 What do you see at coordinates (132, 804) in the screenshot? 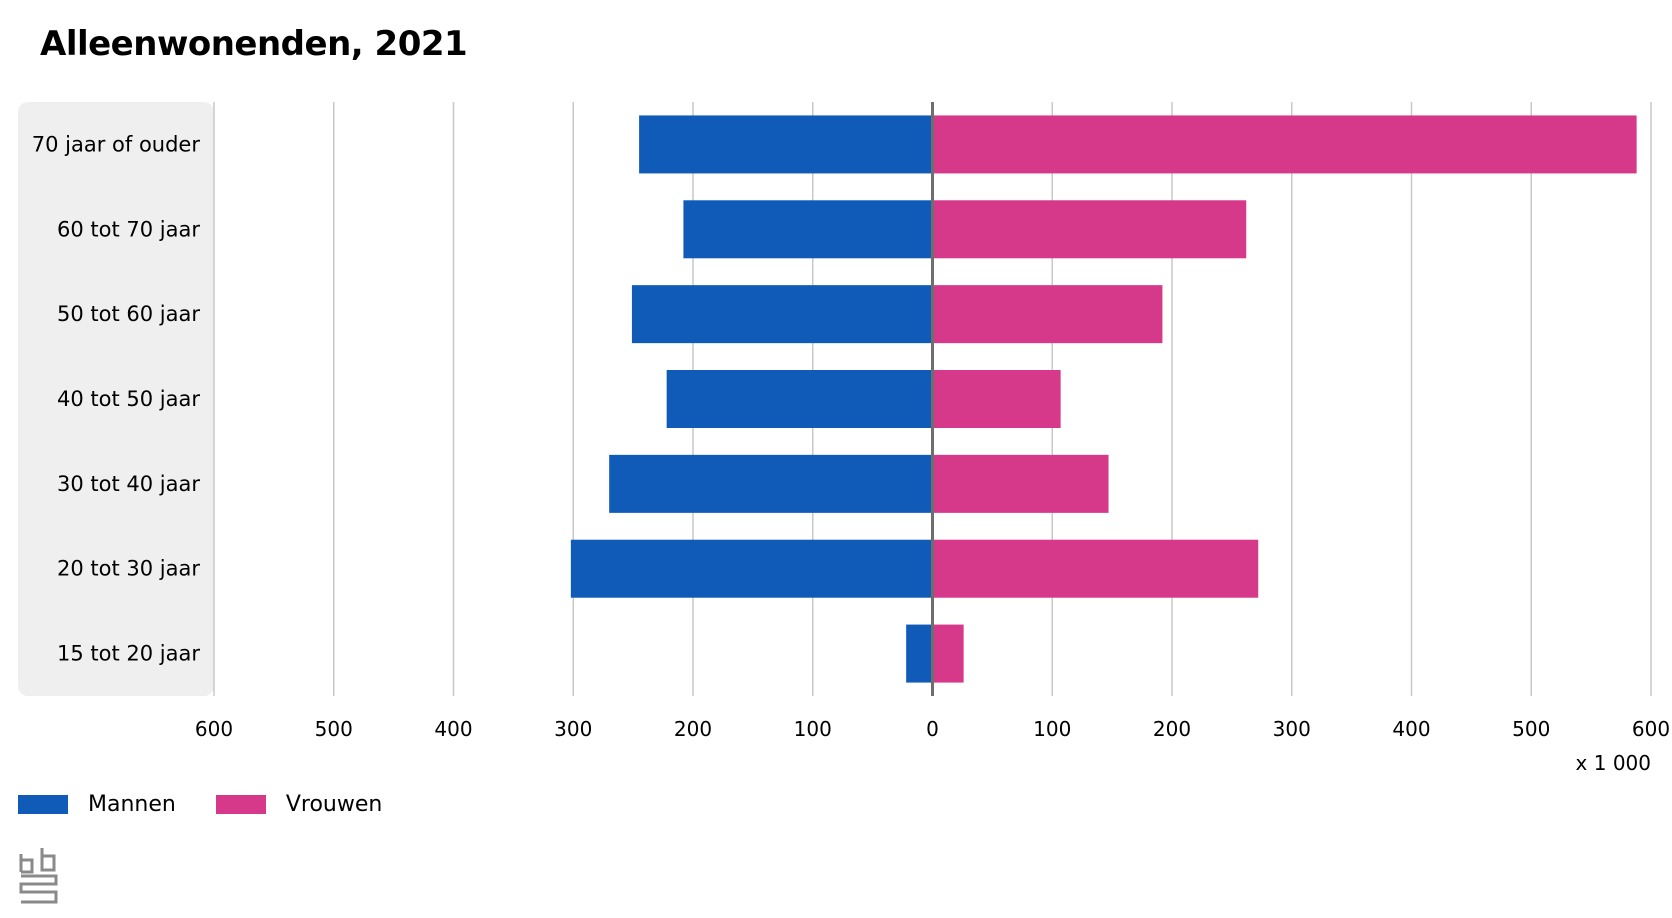
I see `legend-label-mannen: Mannen` at bounding box center [132, 804].